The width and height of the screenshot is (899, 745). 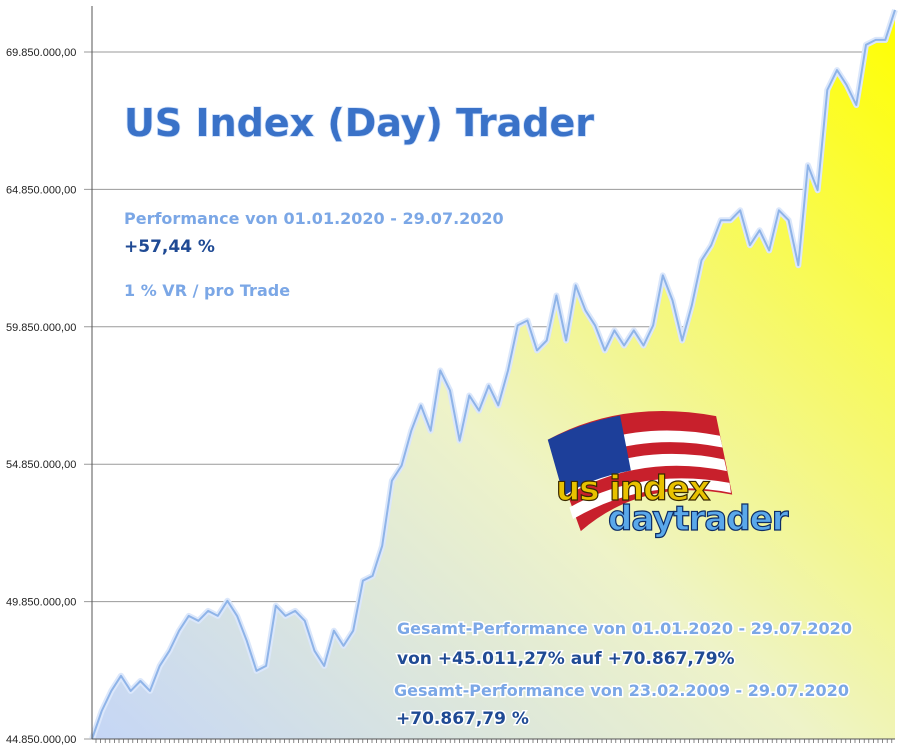 I want to click on flag-canton, so click(x=589, y=456).